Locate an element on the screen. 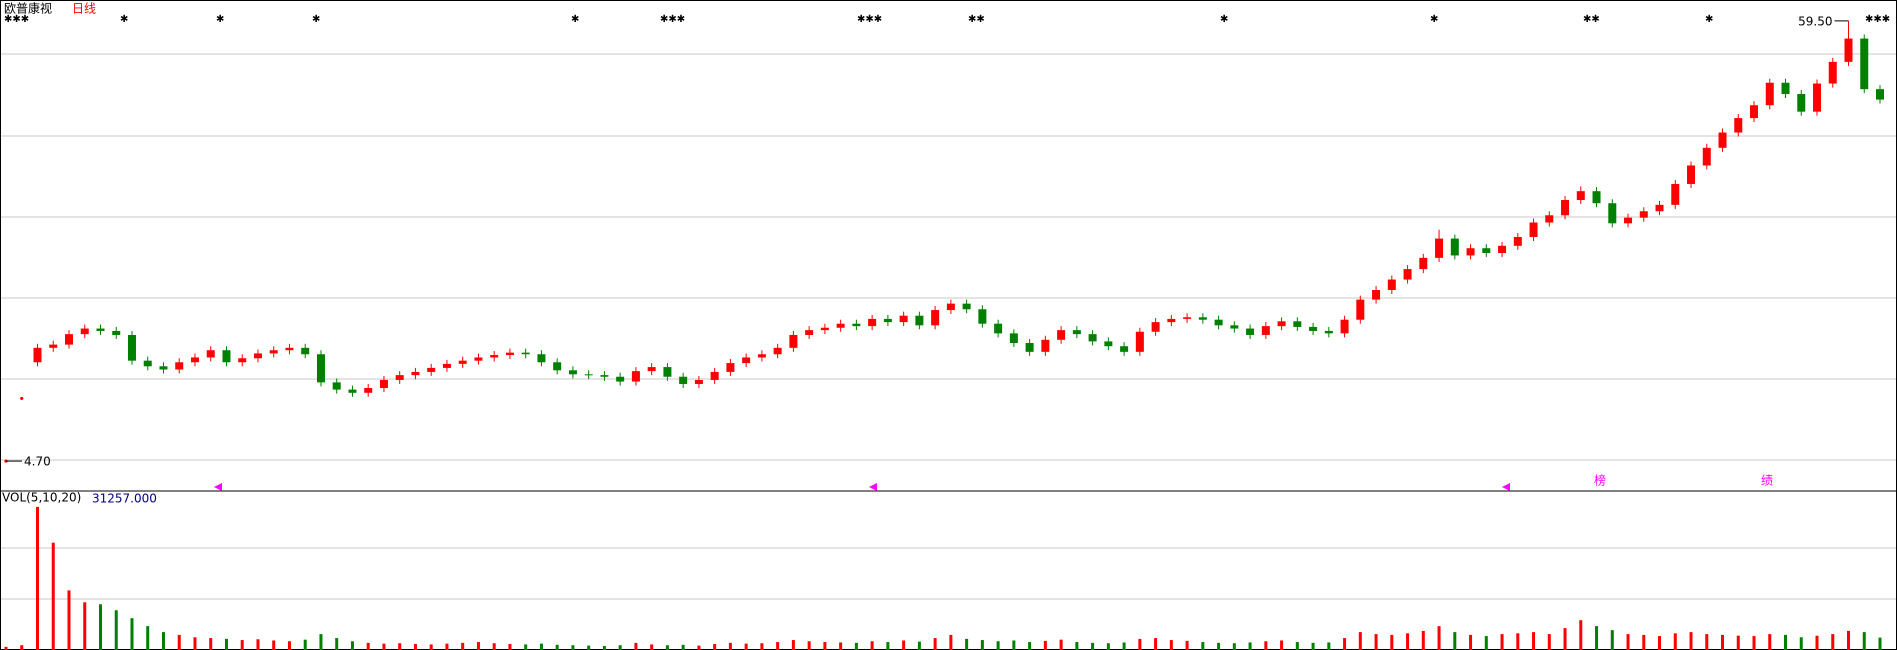  marker: ✱✱✱ is located at coordinates (672, 19).